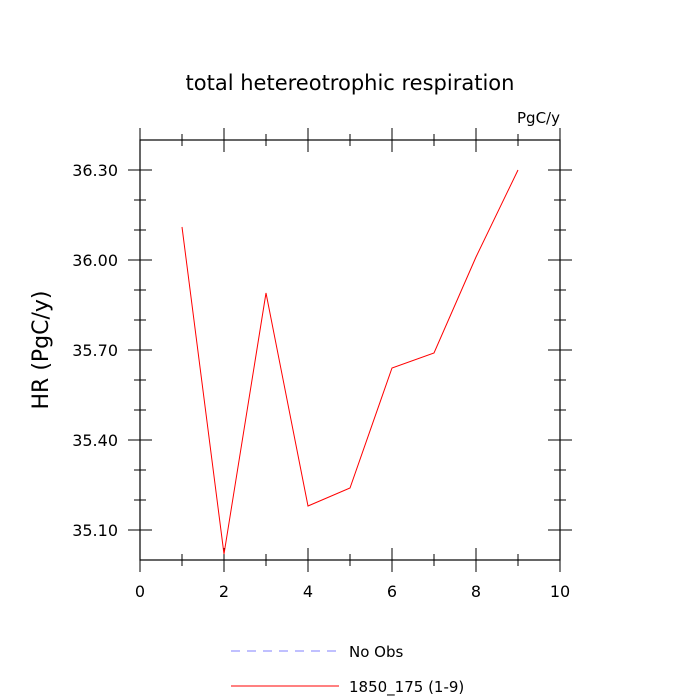 The width and height of the screenshot is (700, 700). What do you see at coordinates (95, 170) in the screenshot?
I see `y-tick-label: 36.30` at bounding box center [95, 170].